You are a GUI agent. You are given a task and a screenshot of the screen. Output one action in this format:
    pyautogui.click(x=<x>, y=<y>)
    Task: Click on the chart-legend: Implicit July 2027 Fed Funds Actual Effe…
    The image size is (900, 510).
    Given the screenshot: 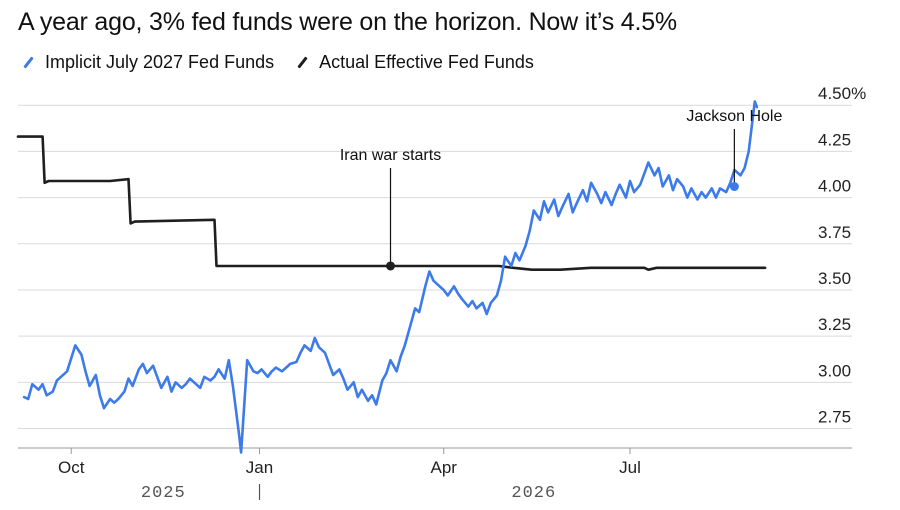 What is the action you would take?
    pyautogui.click(x=289, y=62)
    